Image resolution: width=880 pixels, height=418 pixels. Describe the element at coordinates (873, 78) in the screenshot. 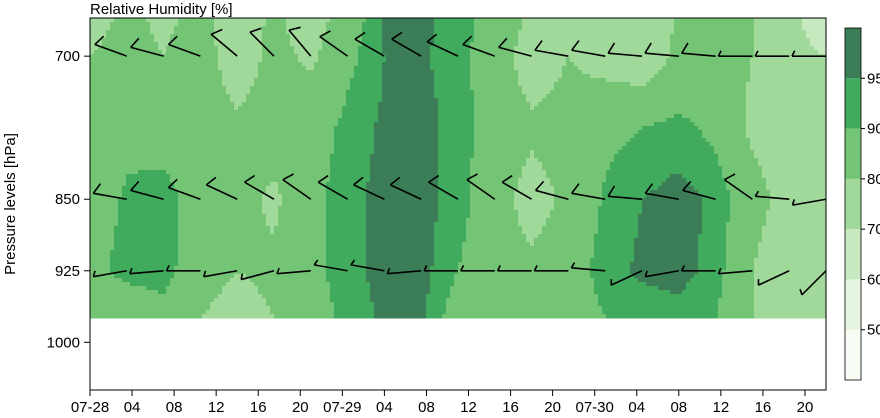

I see `colorbar-label: 95` at that location.